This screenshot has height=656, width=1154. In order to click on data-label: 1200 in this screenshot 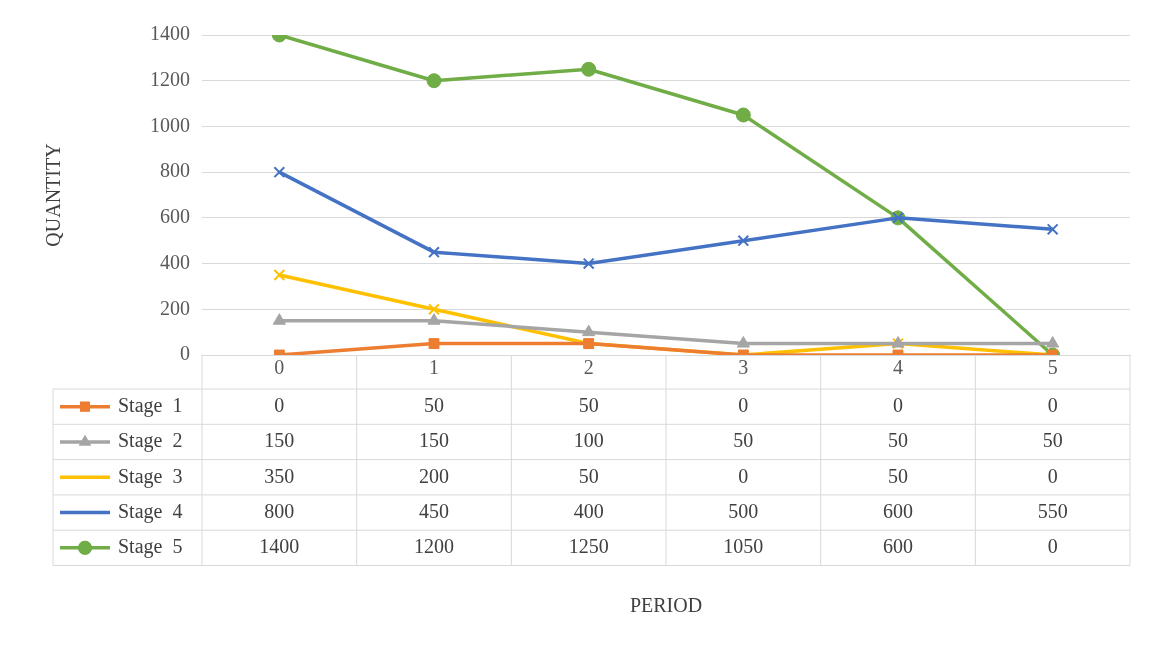, I will do `click(434, 546)`.